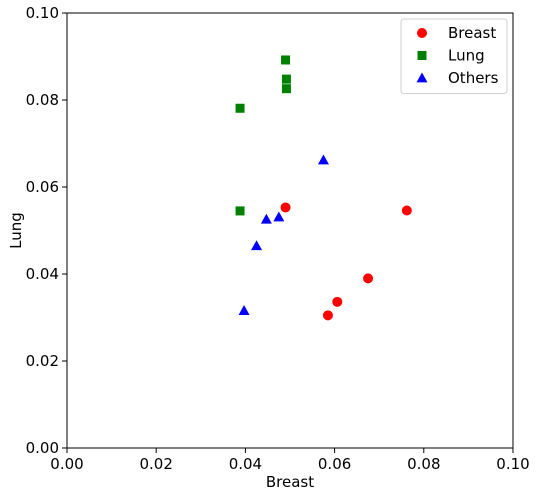 Image resolution: width=536 pixels, height=496 pixels. What do you see at coordinates (42, 187) in the screenshot?
I see `y-tick-label: 0.06` at bounding box center [42, 187].